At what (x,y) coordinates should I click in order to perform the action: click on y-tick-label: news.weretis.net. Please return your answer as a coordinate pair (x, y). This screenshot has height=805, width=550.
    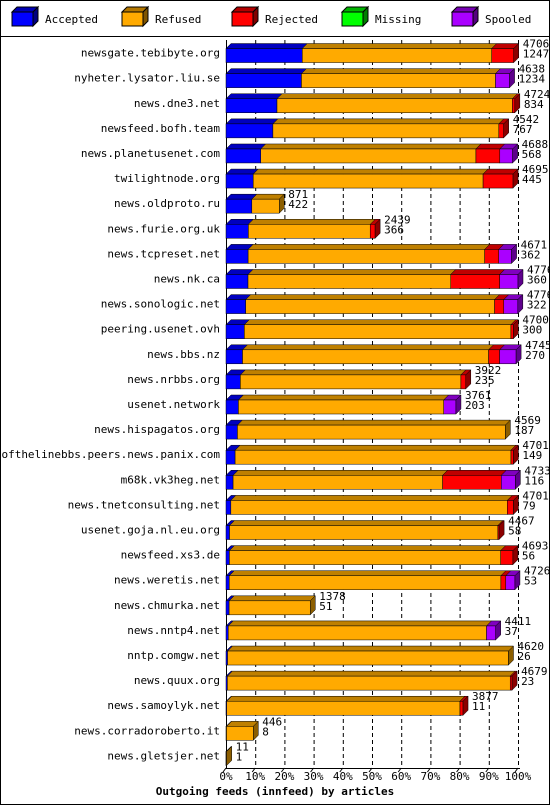
    Looking at the image, I should click on (167, 580).